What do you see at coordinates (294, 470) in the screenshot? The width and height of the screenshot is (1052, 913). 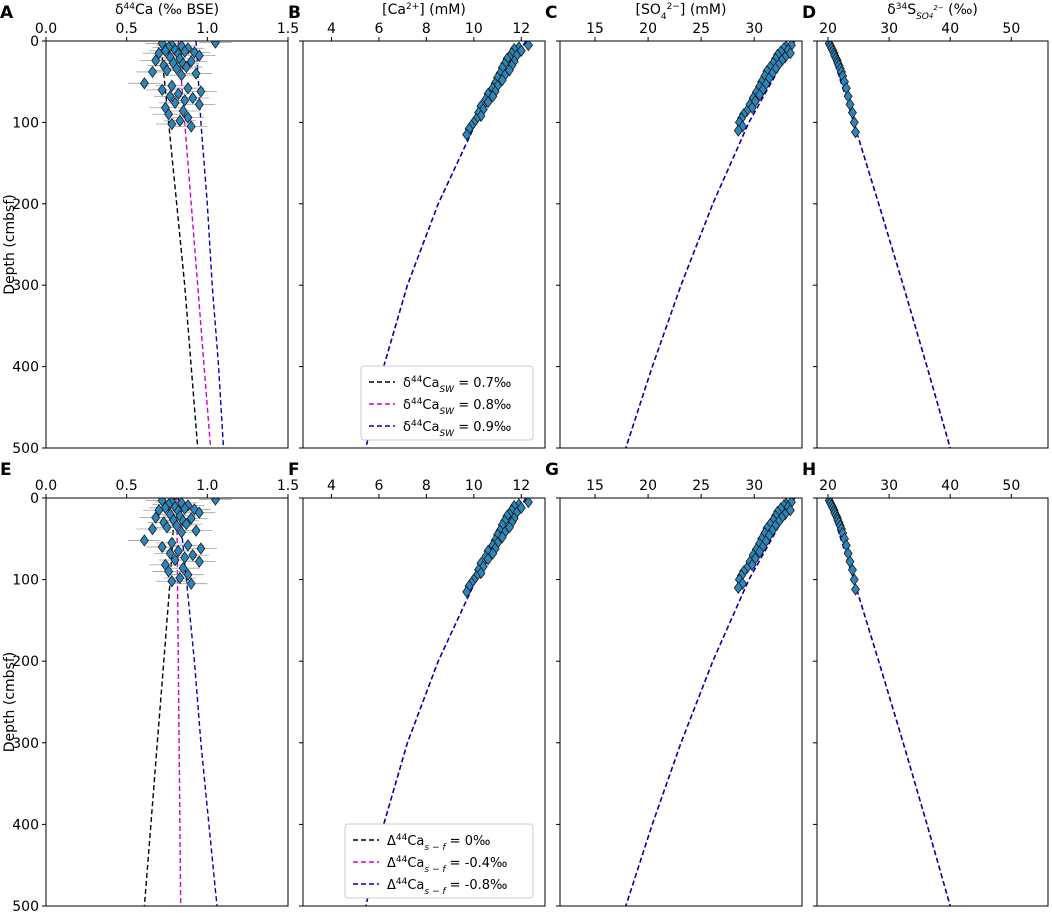 I see `panel-letter: F` at bounding box center [294, 470].